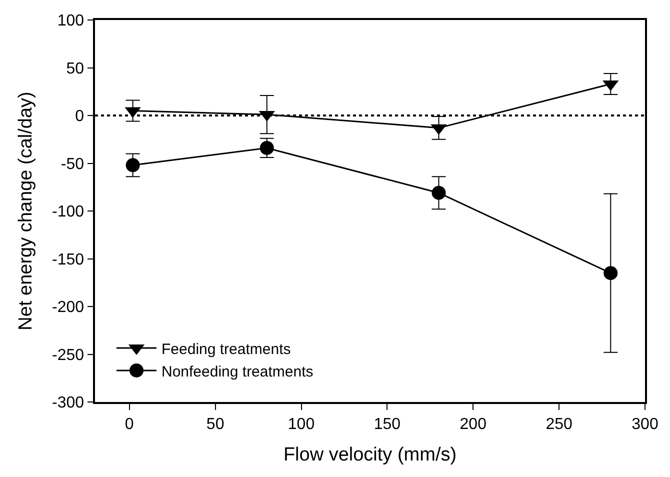  What do you see at coordinates (387, 424) in the screenshot?
I see `x-tick-label: 150` at bounding box center [387, 424].